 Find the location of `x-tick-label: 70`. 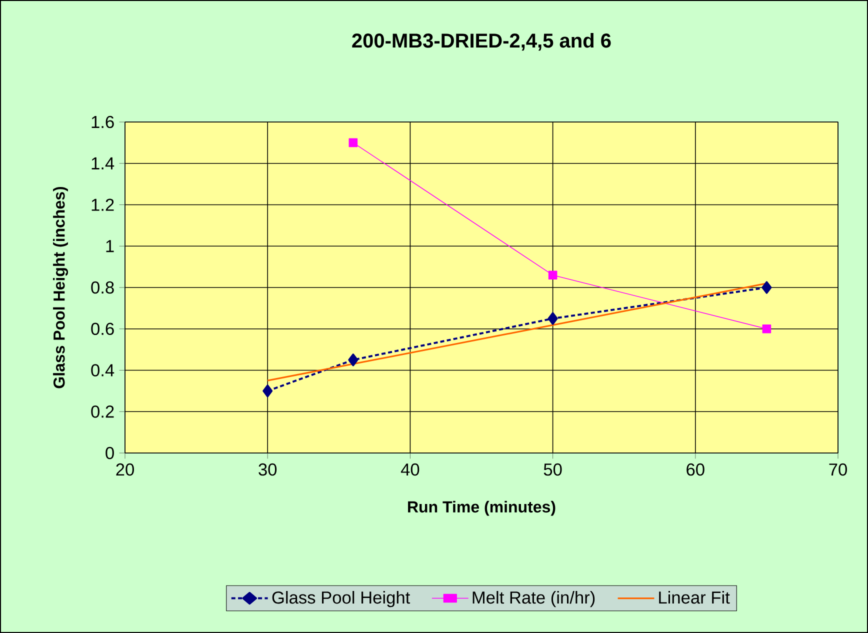

x-tick-label: 70 is located at coordinates (838, 469).